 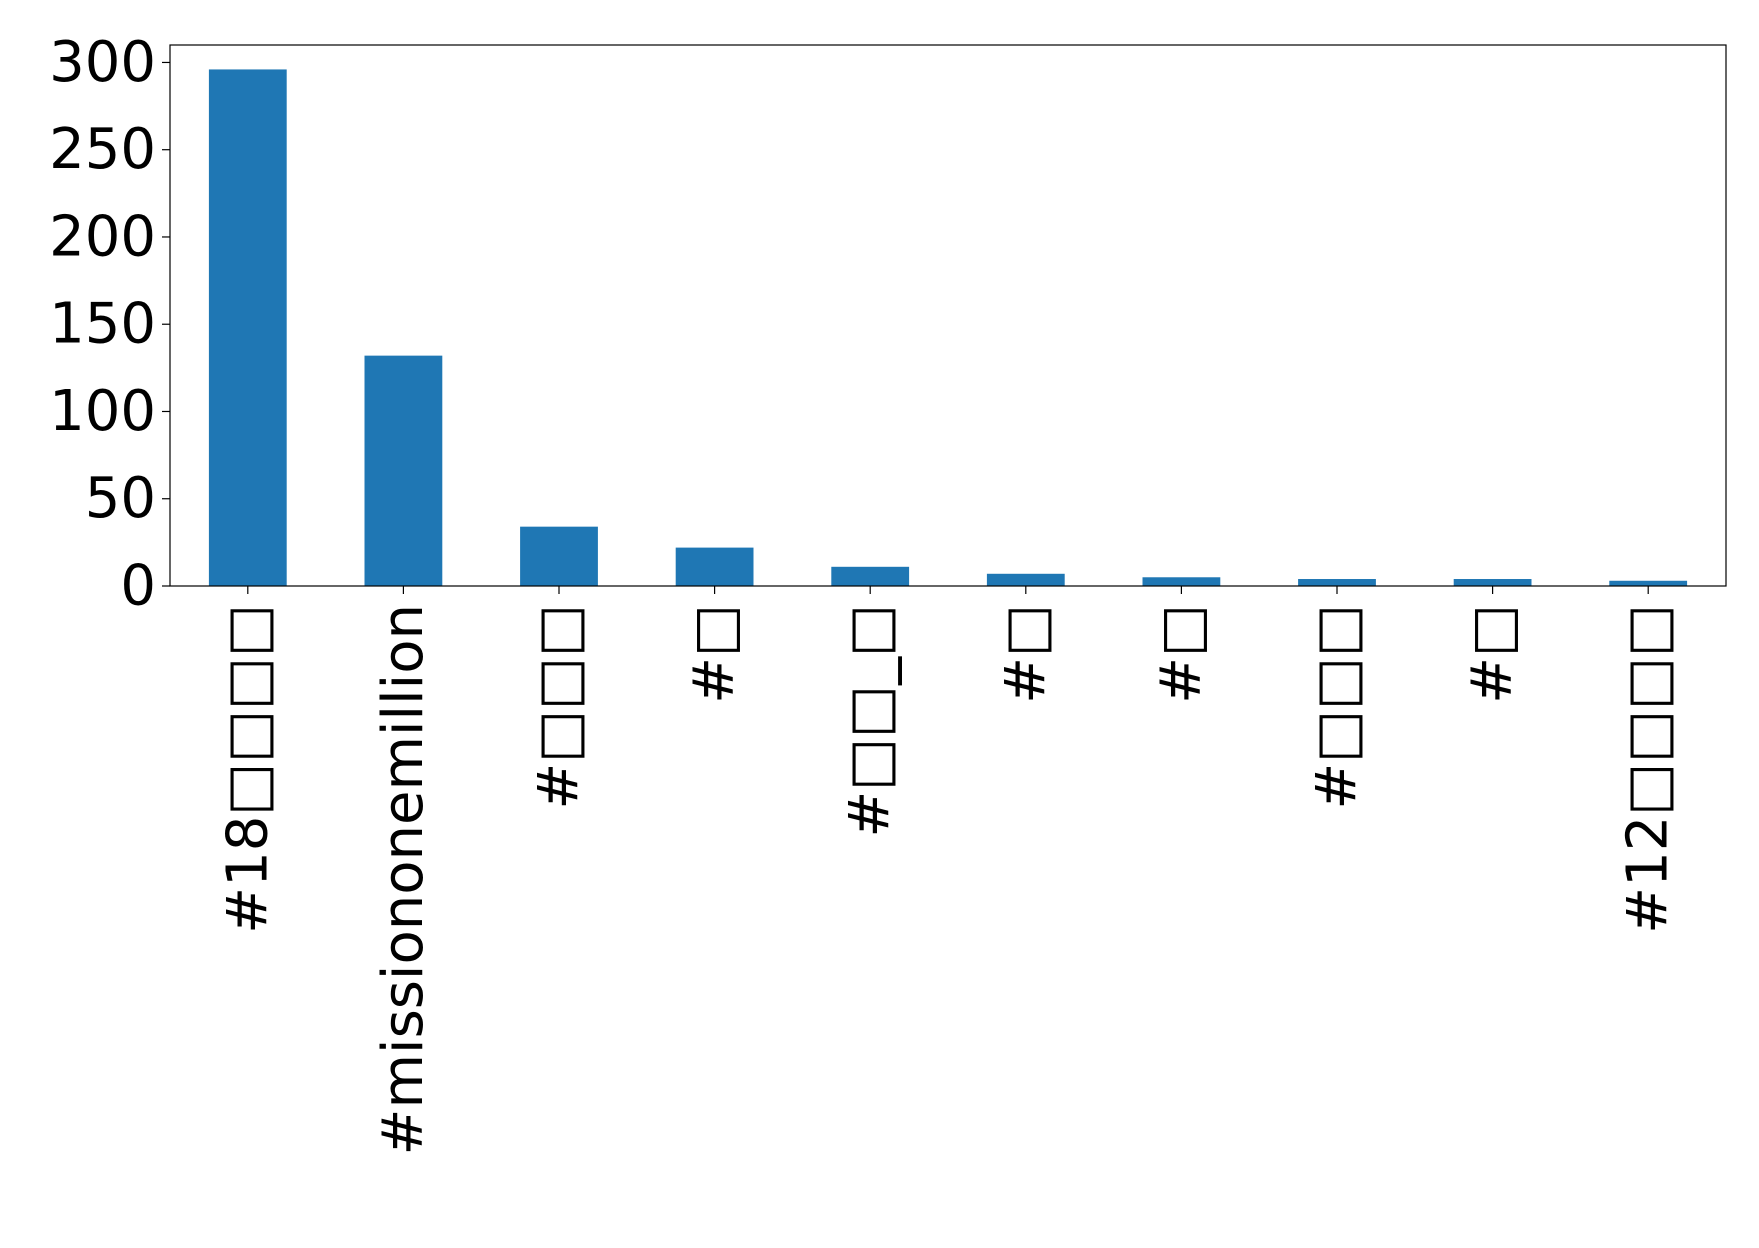 I want to click on x-tick-label-8: #□, so click(x=1492, y=654).